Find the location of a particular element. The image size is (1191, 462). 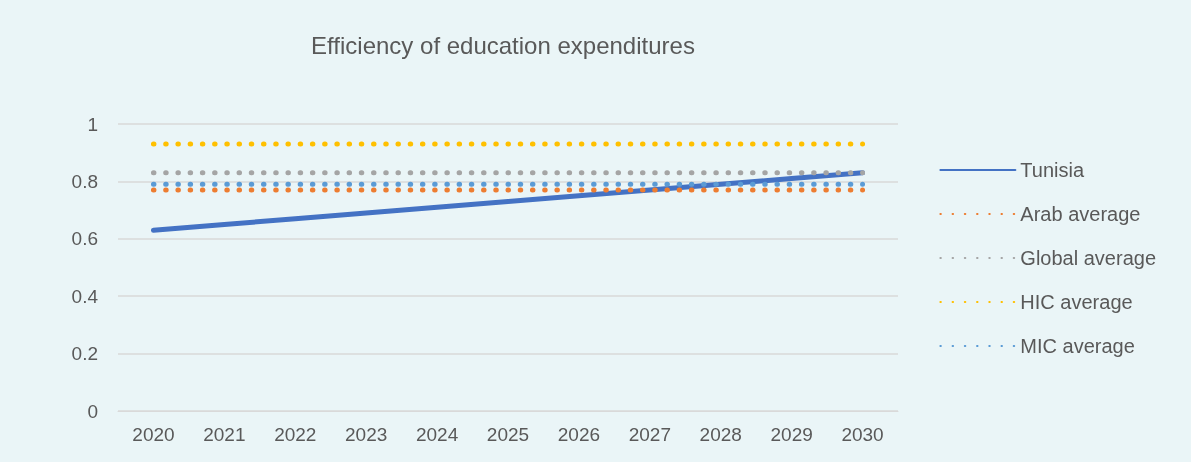

x-tick-label: 2020 is located at coordinates (153, 434).